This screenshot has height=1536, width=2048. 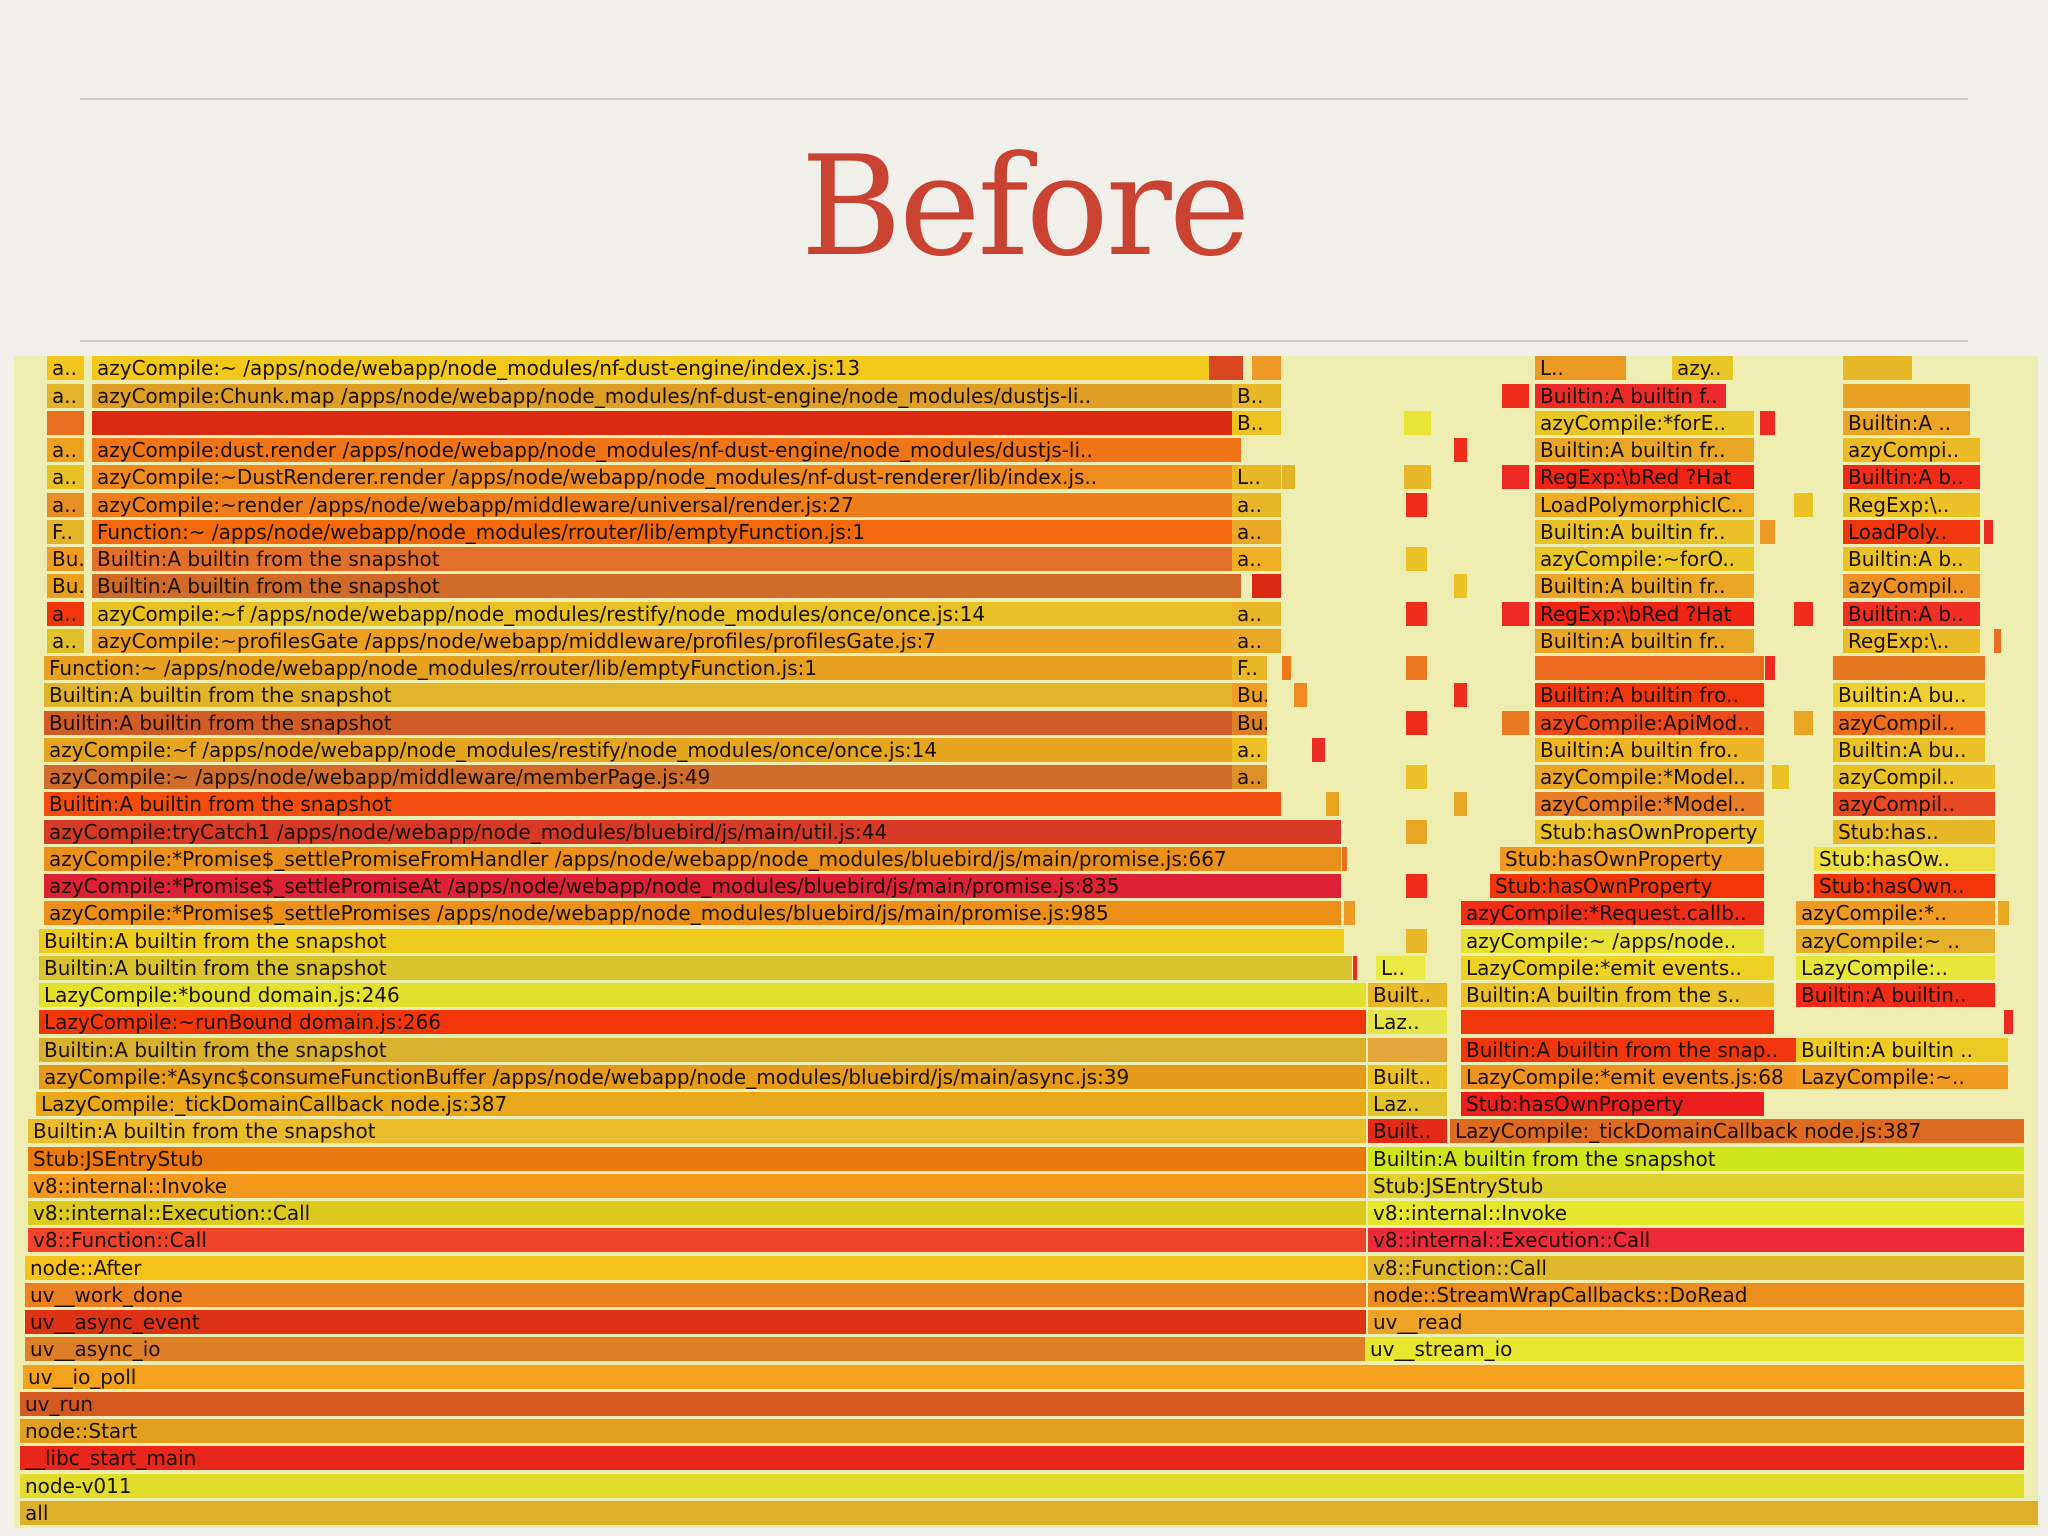 I want to click on flame-frame: Builtin:A builtin from the snap.., so click(x=1633, y=1049).